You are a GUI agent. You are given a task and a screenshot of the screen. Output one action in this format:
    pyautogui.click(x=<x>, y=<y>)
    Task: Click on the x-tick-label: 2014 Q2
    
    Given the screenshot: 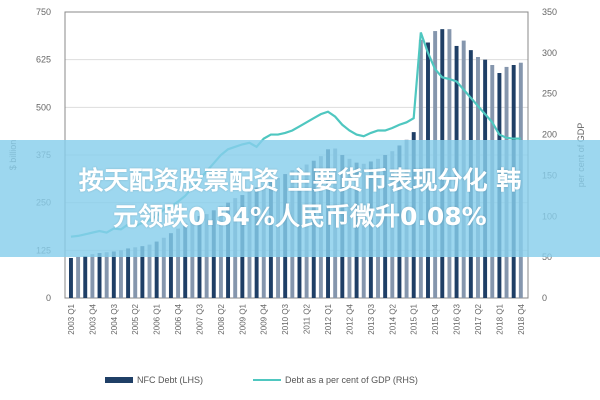 What is the action you would take?
    pyautogui.click(x=392, y=318)
    